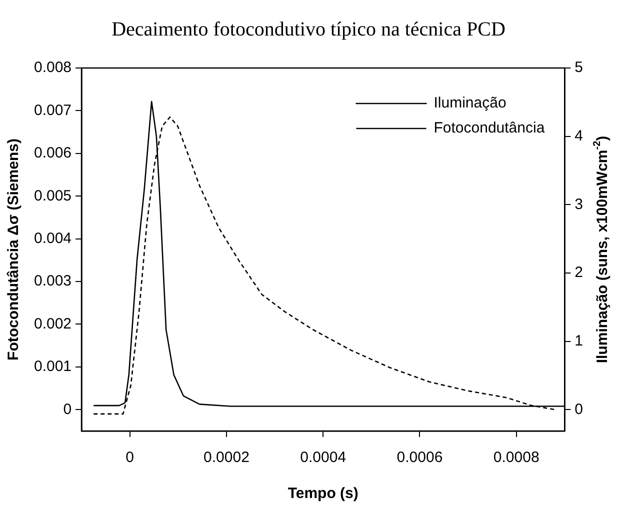 The image size is (617, 511). What do you see at coordinates (53, 281) in the screenshot?
I see `y-tick-label: 0.003` at bounding box center [53, 281].